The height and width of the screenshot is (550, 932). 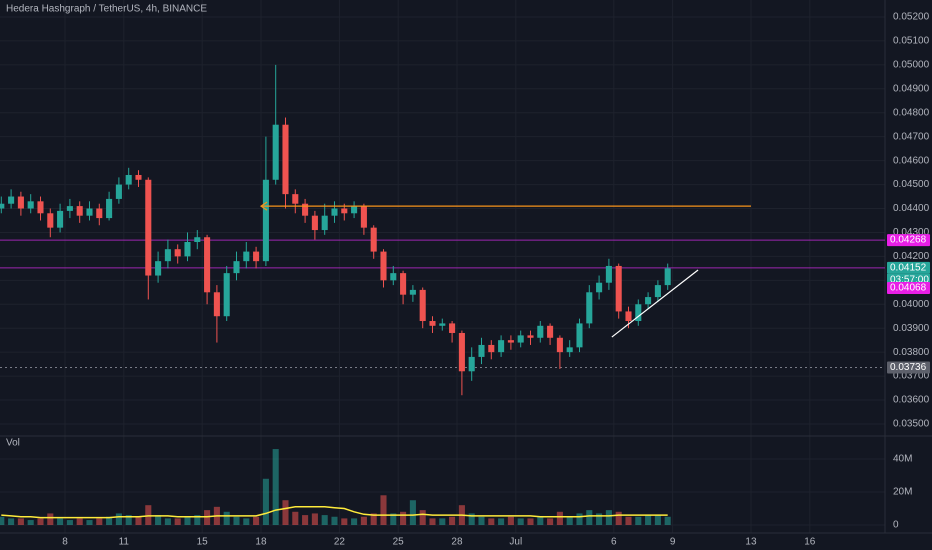 What do you see at coordinates (911, 304) in the screenshot?
I see `y-tick-label: 0.04000` at bounding box center [911, 304].